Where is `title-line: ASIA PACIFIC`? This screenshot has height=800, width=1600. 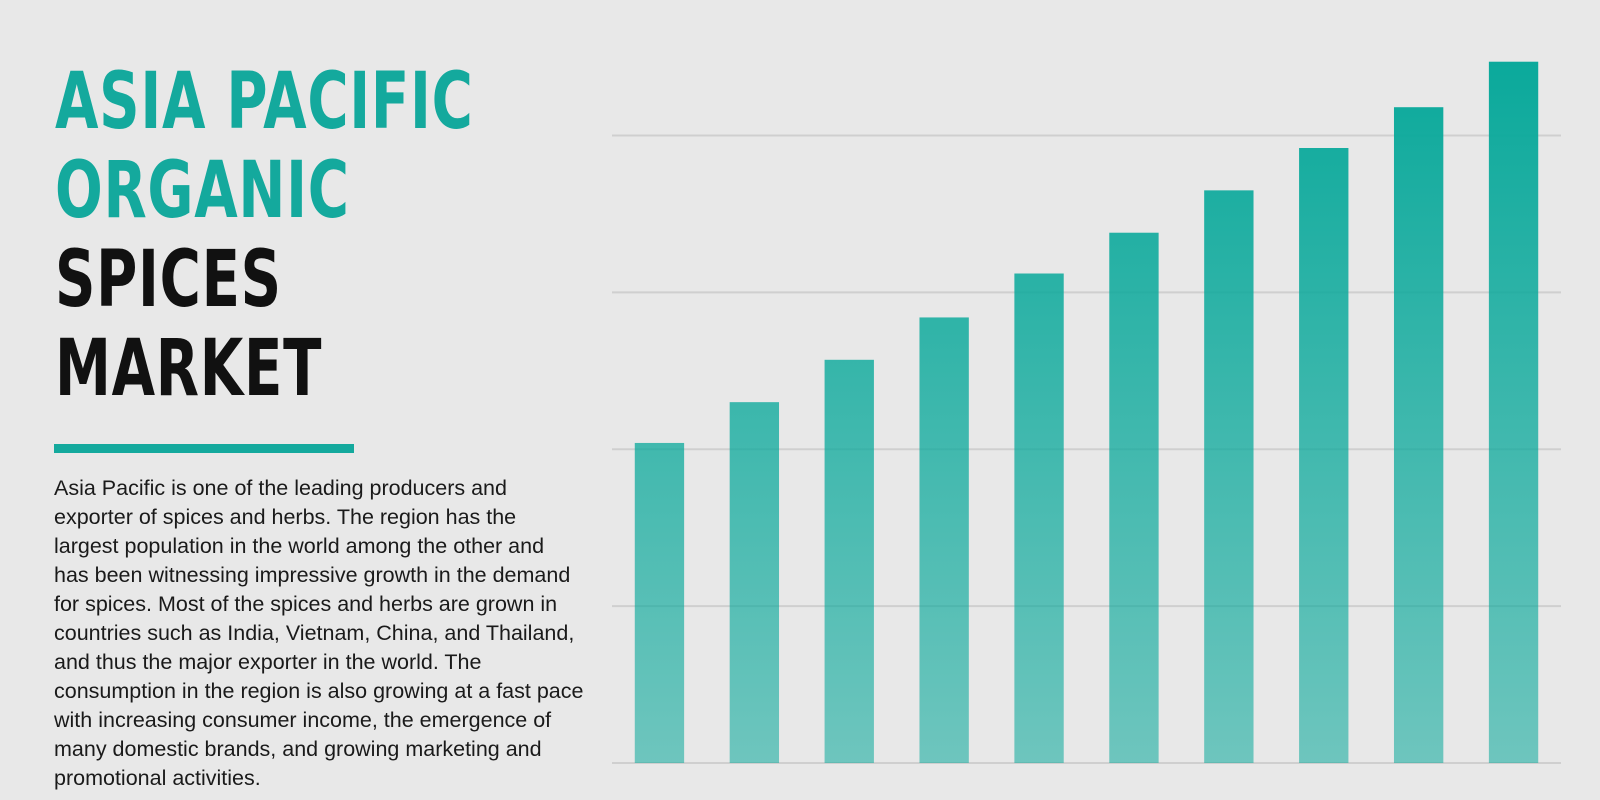 title-line: ASIA PACIFIC is located at coordinates (264, 102).